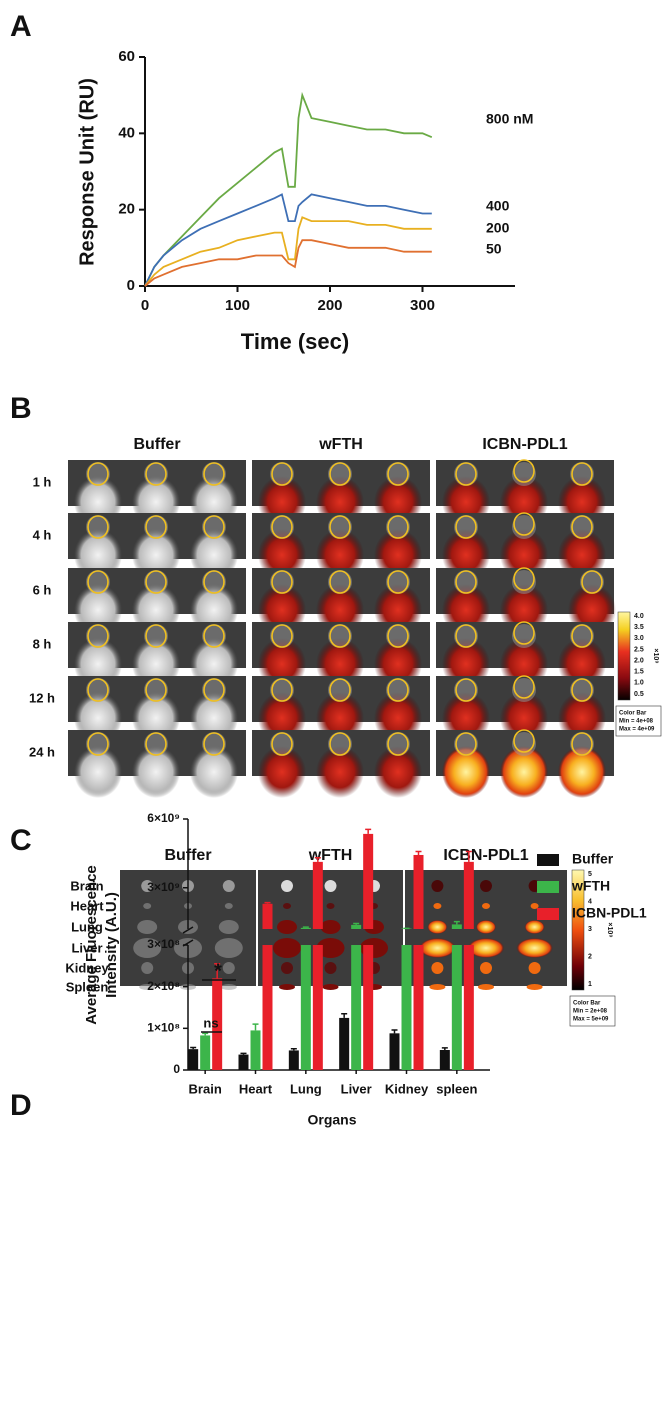 The image size is (666, 1413). What do you see at coordinates (639, 627) in the screenshot?
I see `color-bar-tick: 3.5` at bounding box center [639, 627].